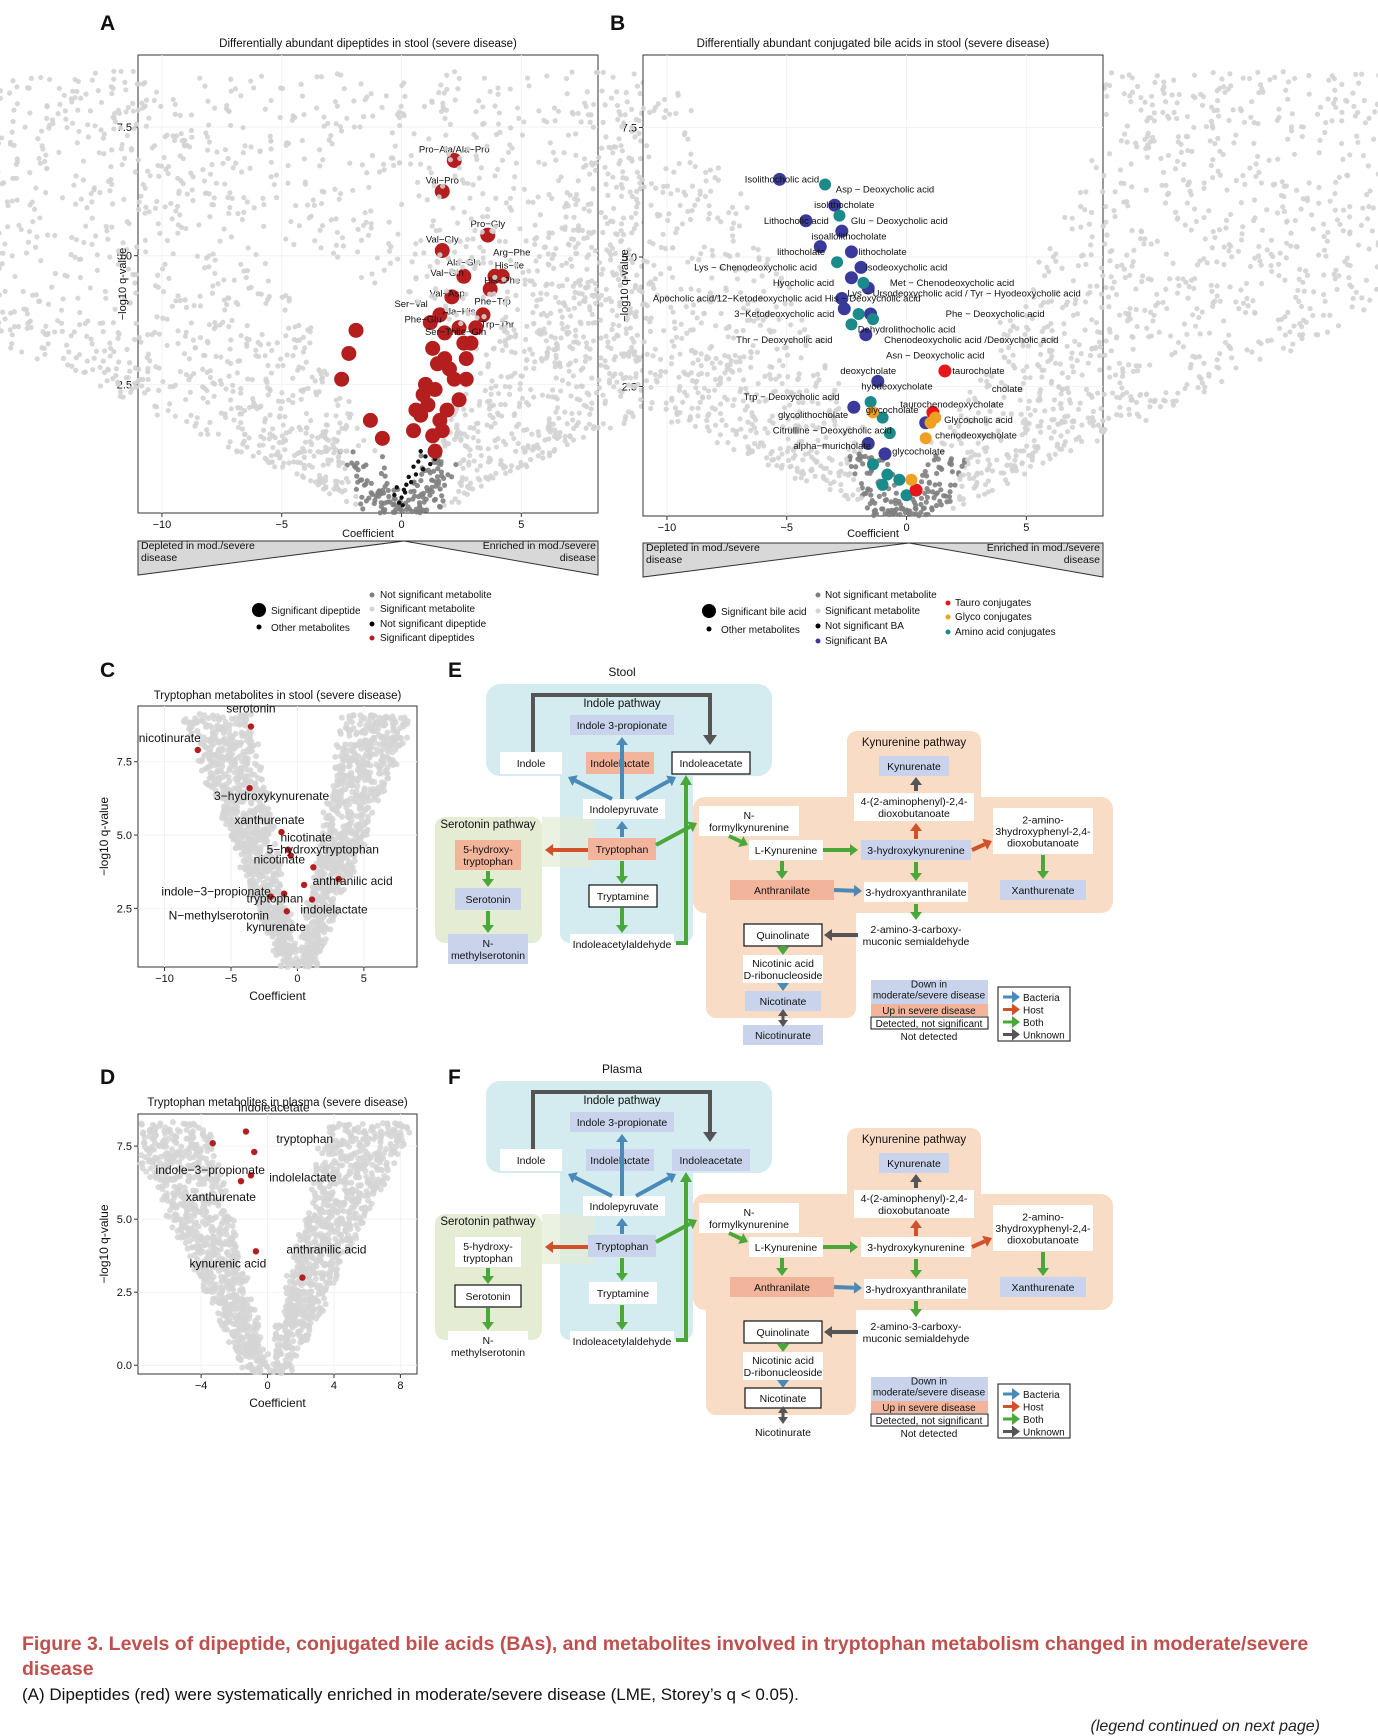 Image resolution: width=1378 pixels, height=1736 pixels. Describe the element at coordinates (316, 611) in the screenshot. I see `legend-sig-dipeptide: Significant dipeptide` at that location.